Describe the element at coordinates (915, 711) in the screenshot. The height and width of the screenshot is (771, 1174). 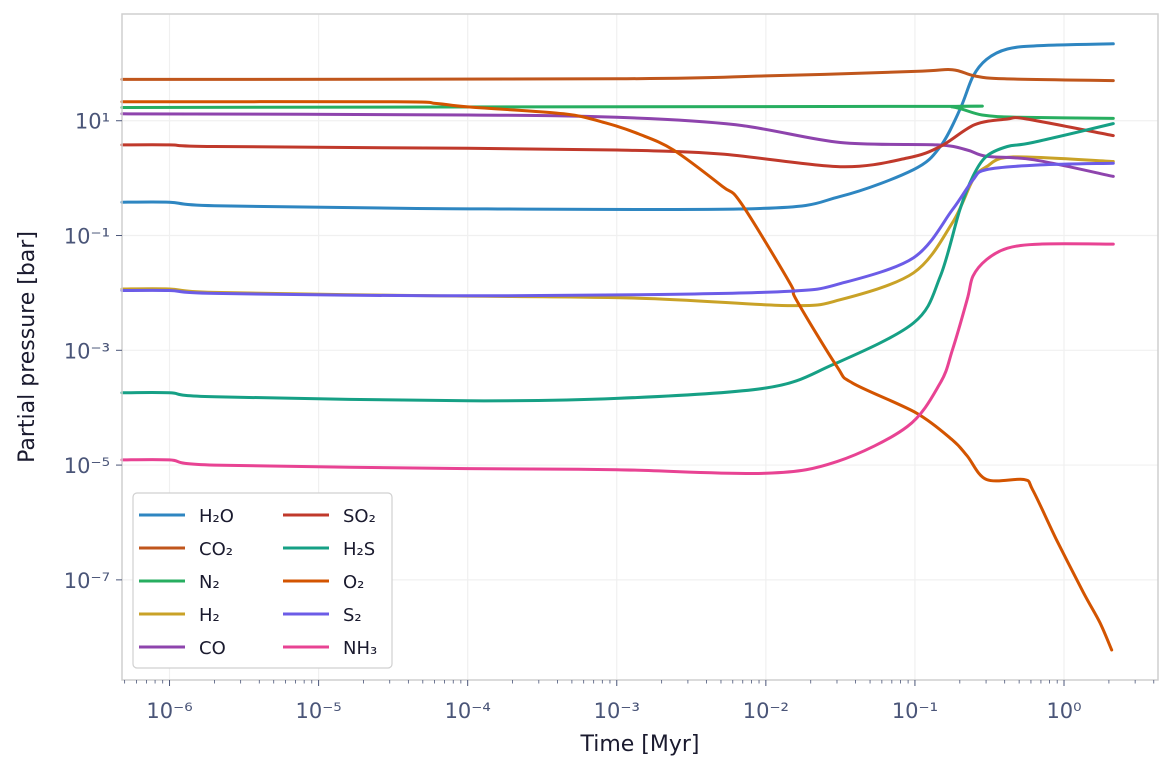
I see `x-tick-label: 10⁻¹` at that location.